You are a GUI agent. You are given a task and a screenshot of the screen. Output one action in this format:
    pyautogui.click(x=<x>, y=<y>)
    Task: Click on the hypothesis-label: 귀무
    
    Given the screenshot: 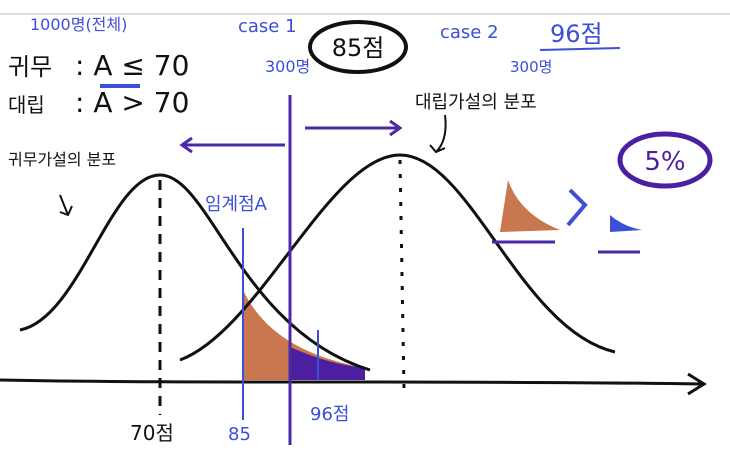 What is the action you would take?
    pyautogui.click(x=30, y=67)
    